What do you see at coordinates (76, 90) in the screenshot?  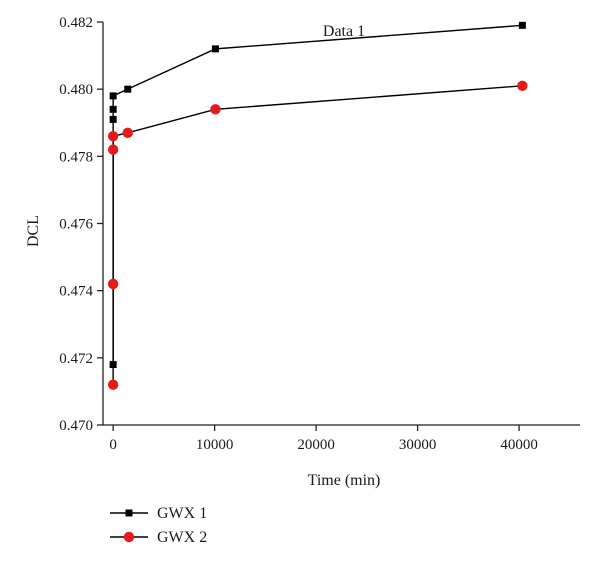 I see `y-tick-label: 0.480` at bounding box center [76, 90].